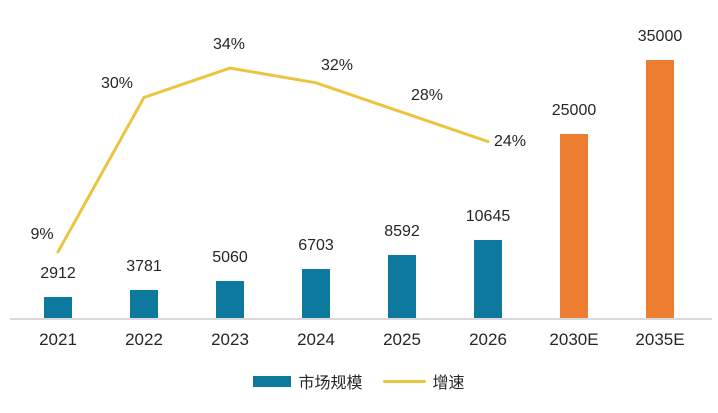 The image size is (718, 413). Describe the element at coordinates (488, 339) in the screenshot. I see `x-axis-label-2026: 2026` at that location.